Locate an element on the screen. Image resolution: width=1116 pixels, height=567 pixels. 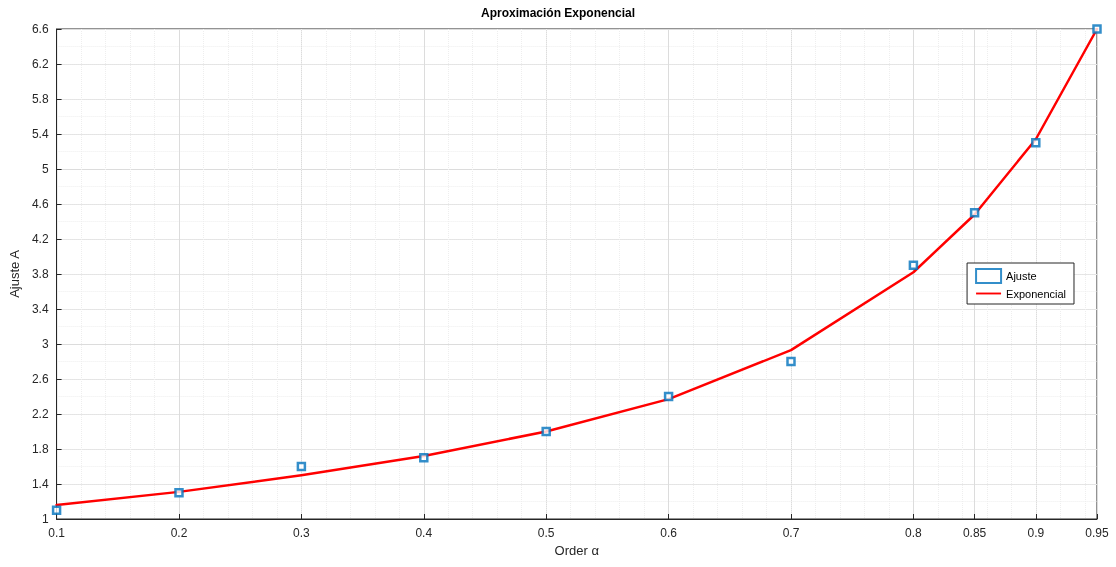
x-tick-label: 0.95 is located at coordinates (1097, 533).